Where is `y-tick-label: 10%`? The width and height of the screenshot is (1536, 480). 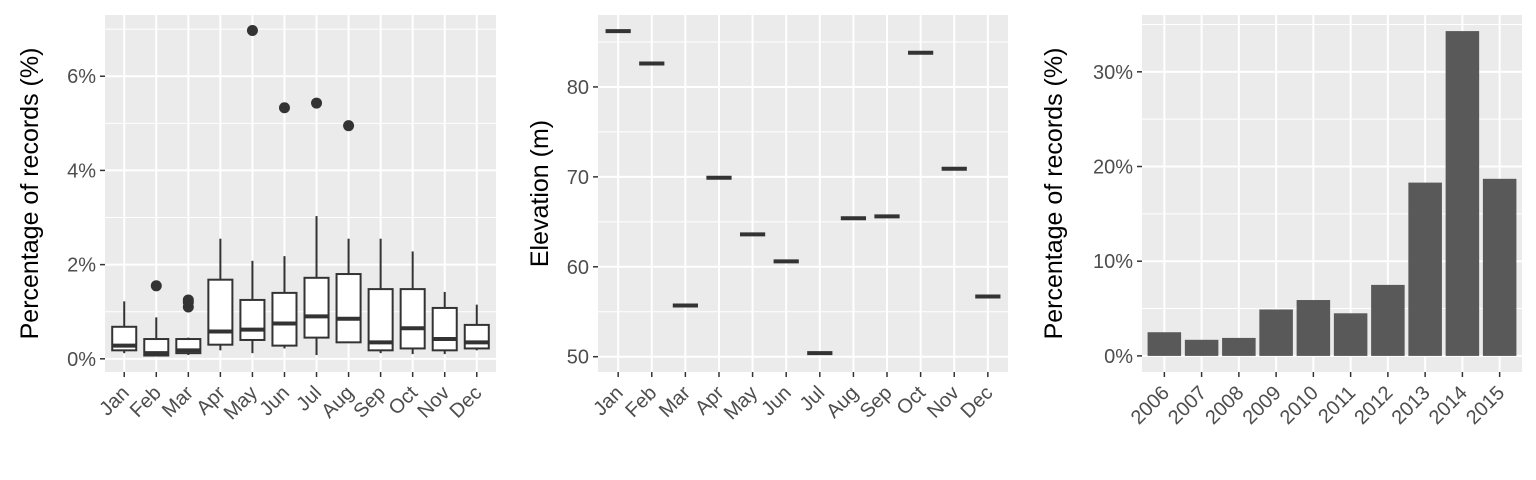
y-tick-label: 10% is located at coordinates (1113, 262).